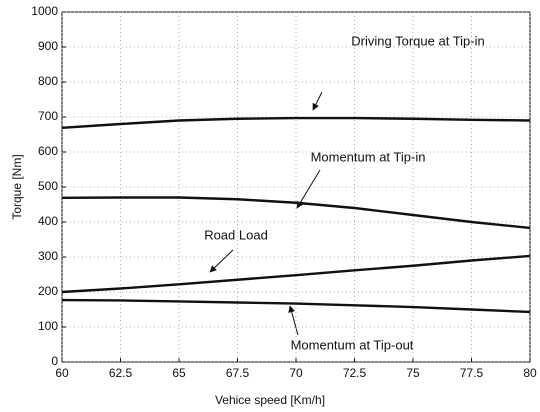  Describe the element at coordinates (236, 234) in the screenshot. I see `annotation: Road Load` at that location.